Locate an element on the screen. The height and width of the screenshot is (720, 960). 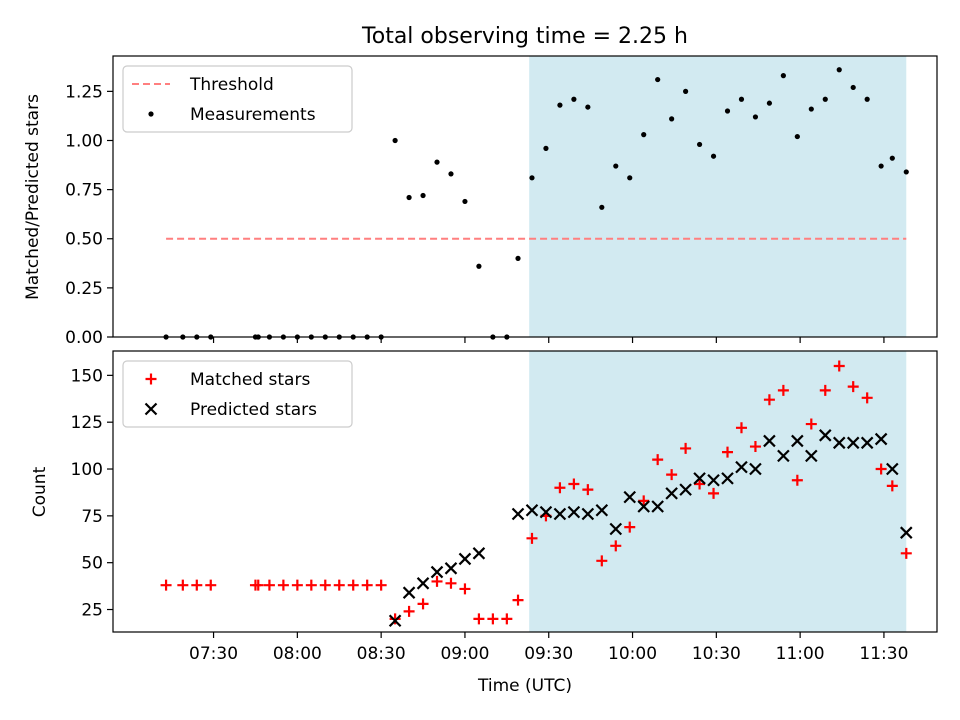
legend-marker-swatch is located at coordinates (151, 379).